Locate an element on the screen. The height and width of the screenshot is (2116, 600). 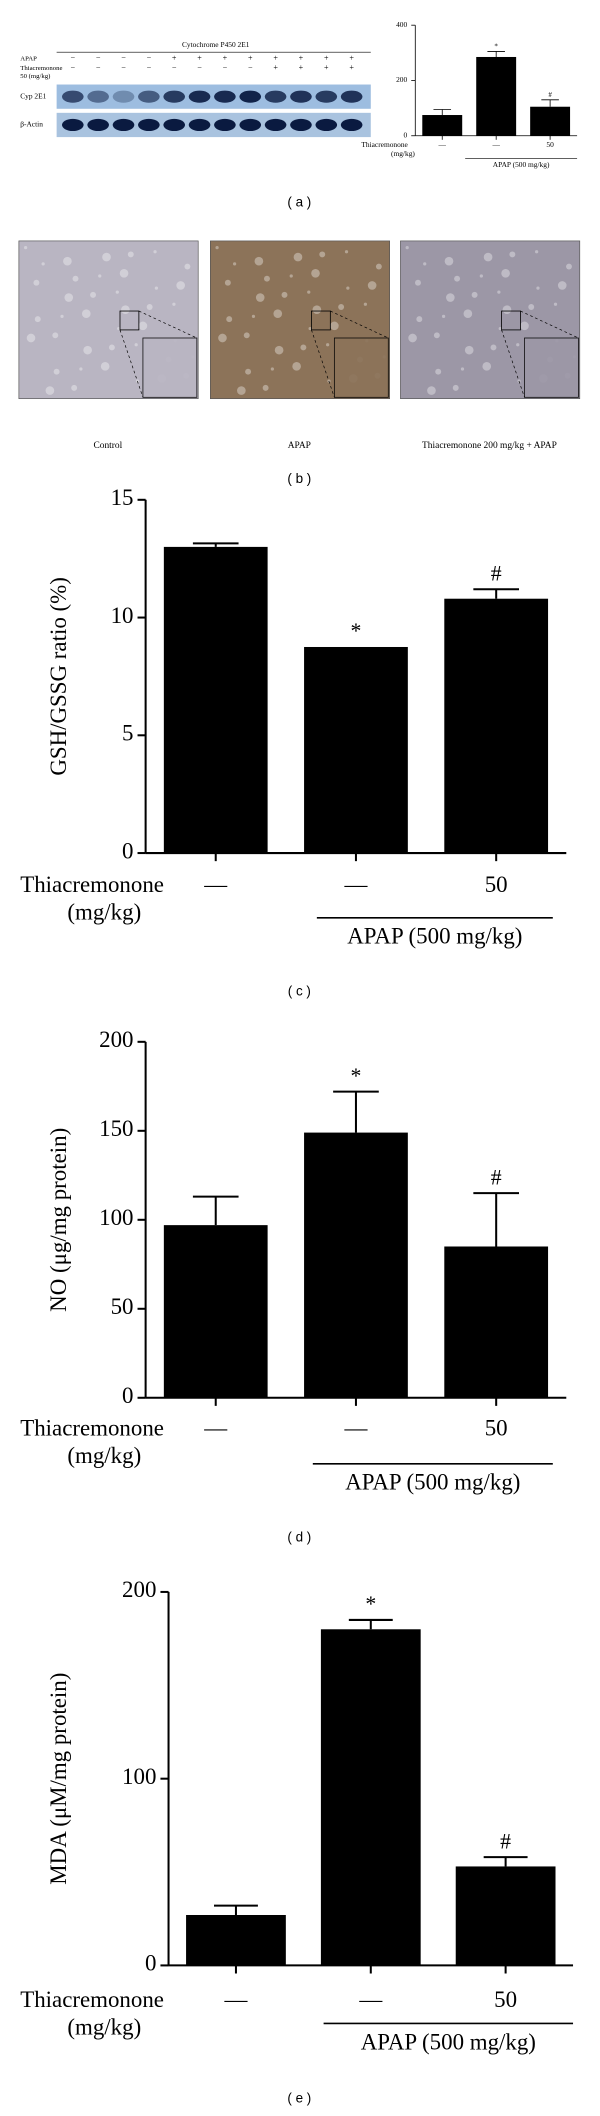
panel-label: ( d ) is located at coordinates (299, 1537).